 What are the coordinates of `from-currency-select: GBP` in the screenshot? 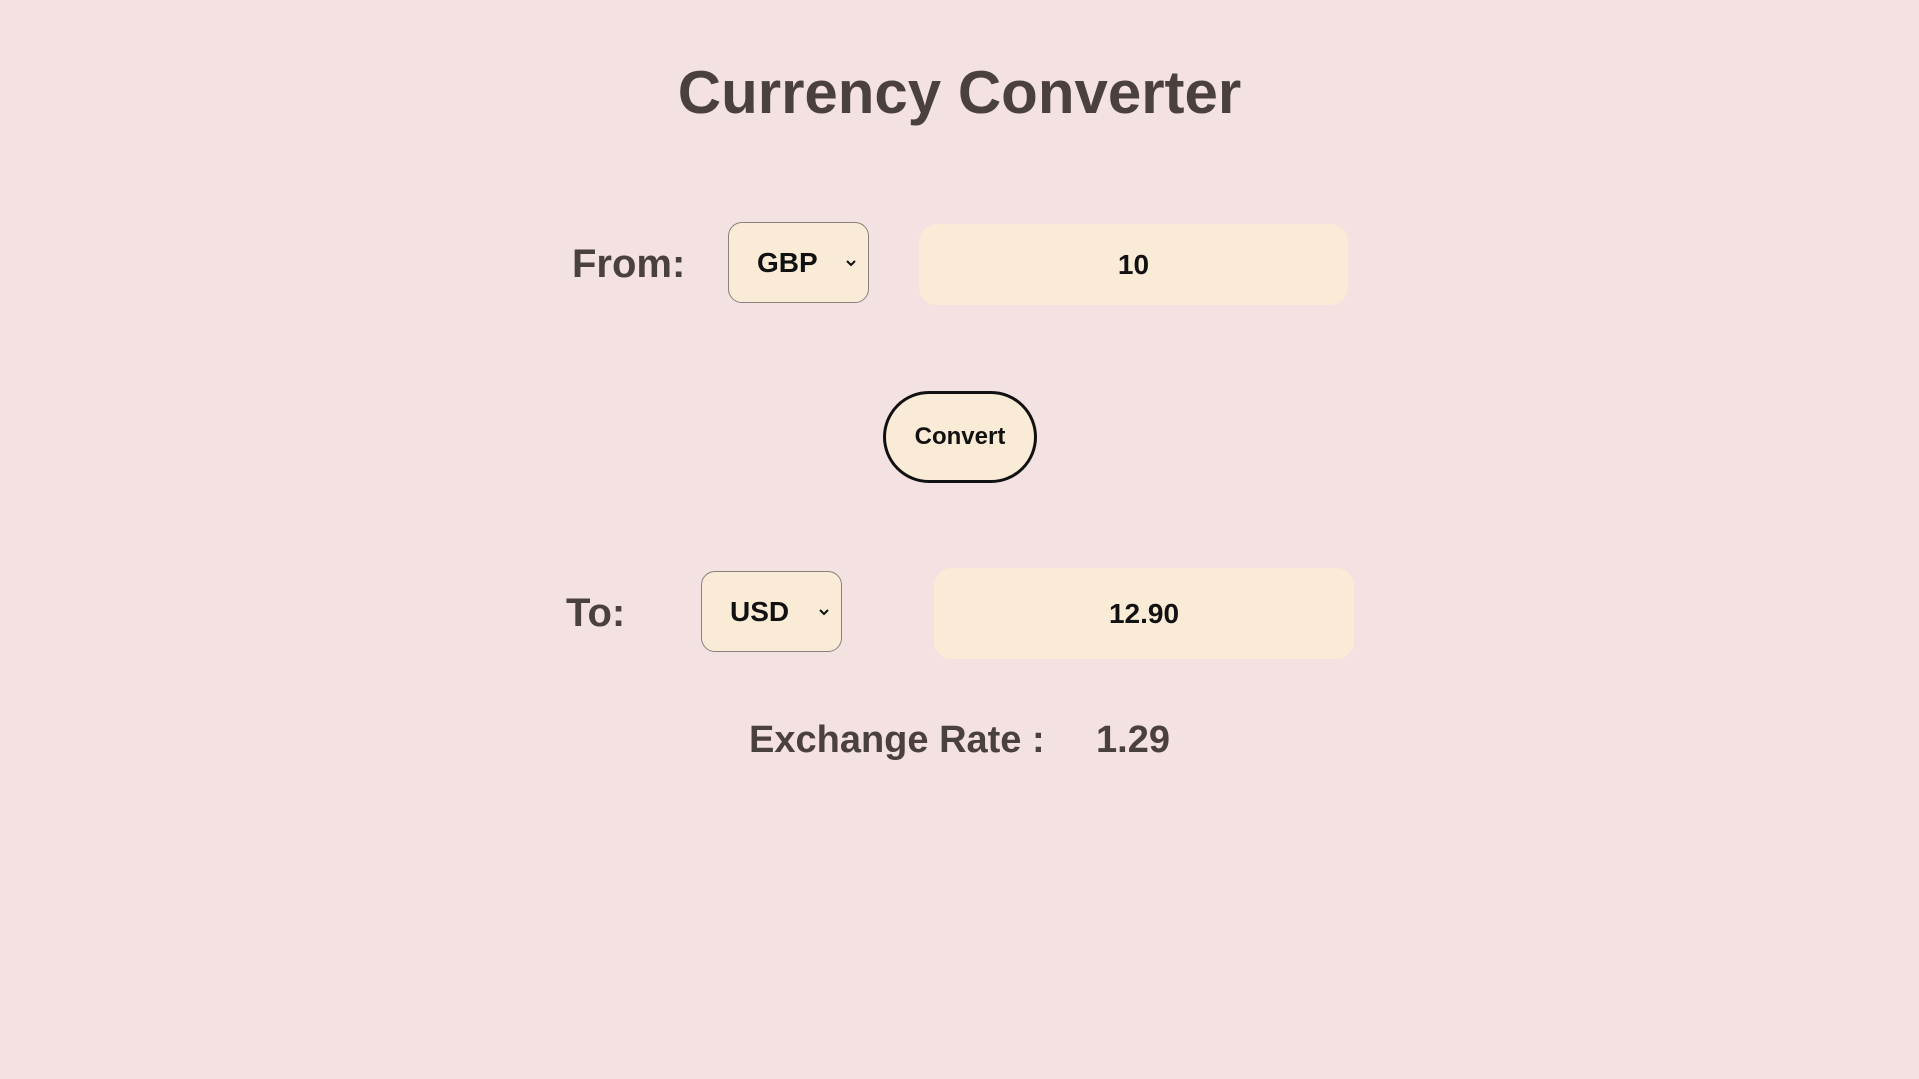 It's located at (798, 262).